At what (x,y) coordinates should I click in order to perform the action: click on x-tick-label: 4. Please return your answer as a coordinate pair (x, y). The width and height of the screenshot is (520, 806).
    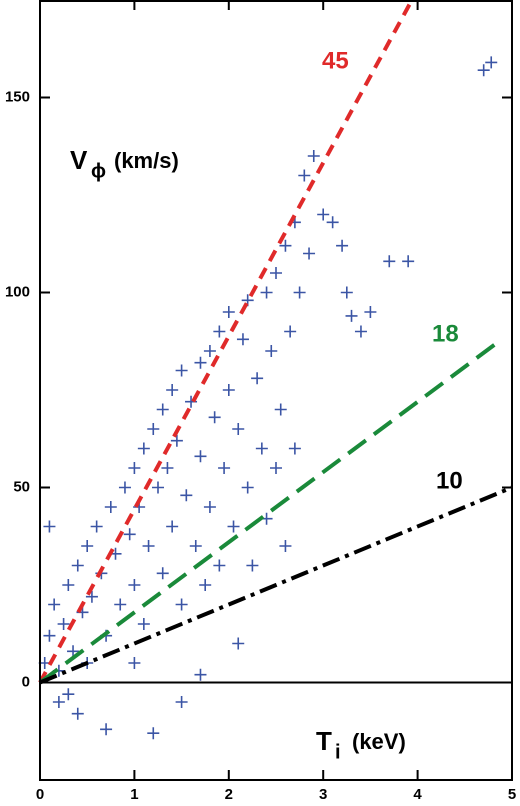
    Looking at the image, I should click on (417, 794).